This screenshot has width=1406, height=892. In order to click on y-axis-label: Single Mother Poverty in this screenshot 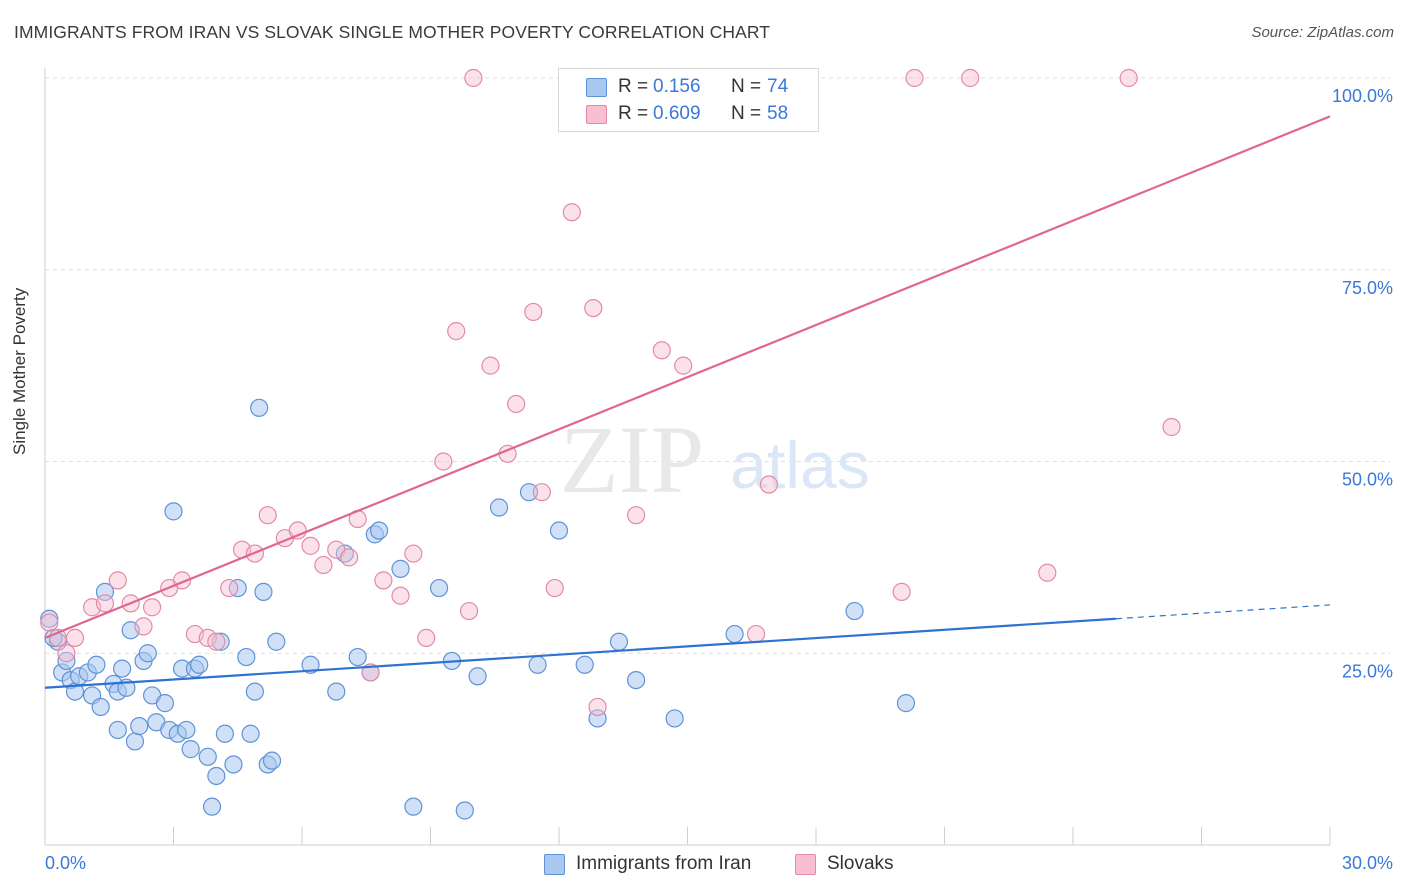, I will do `click(19, 371)`.